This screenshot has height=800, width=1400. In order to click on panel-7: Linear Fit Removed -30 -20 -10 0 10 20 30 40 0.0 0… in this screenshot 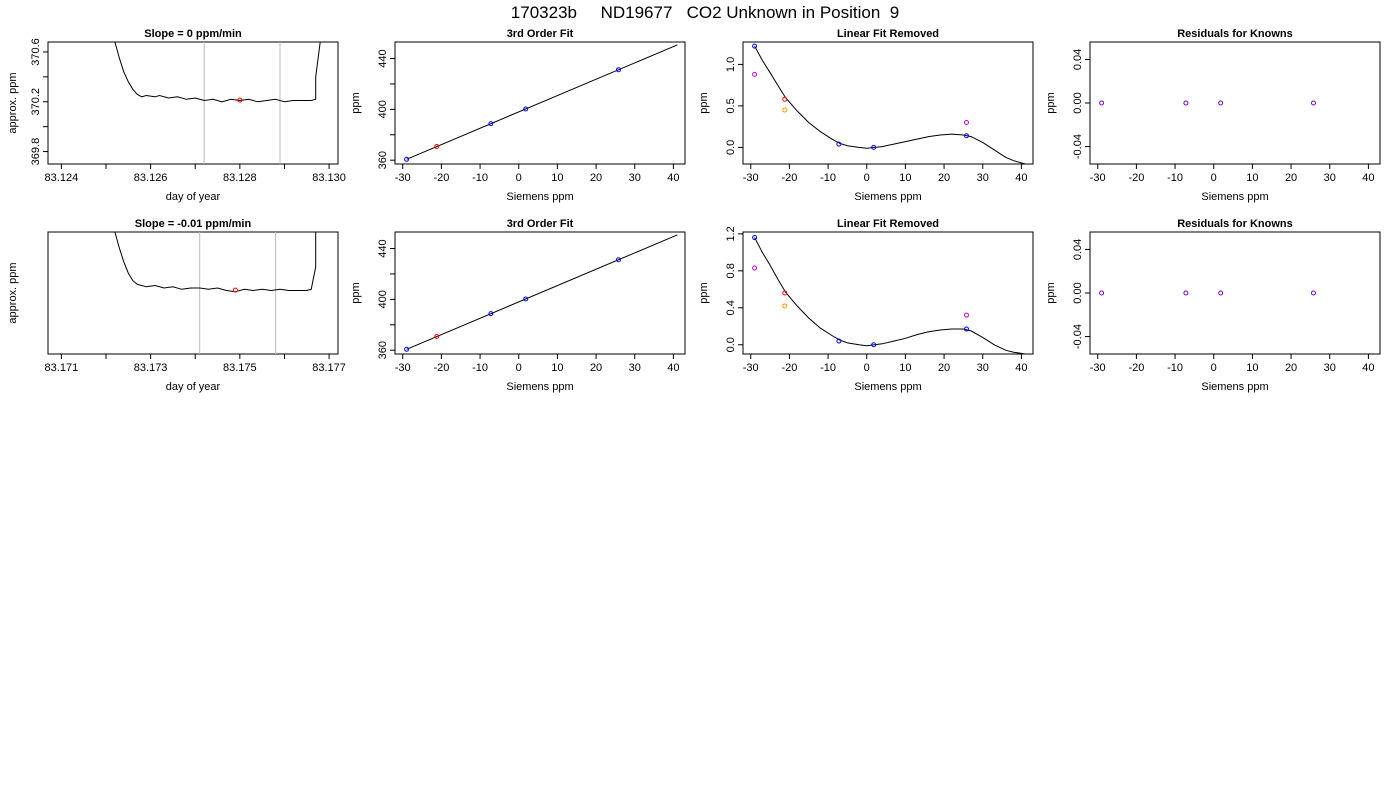, I will do `click(866, 305)`.